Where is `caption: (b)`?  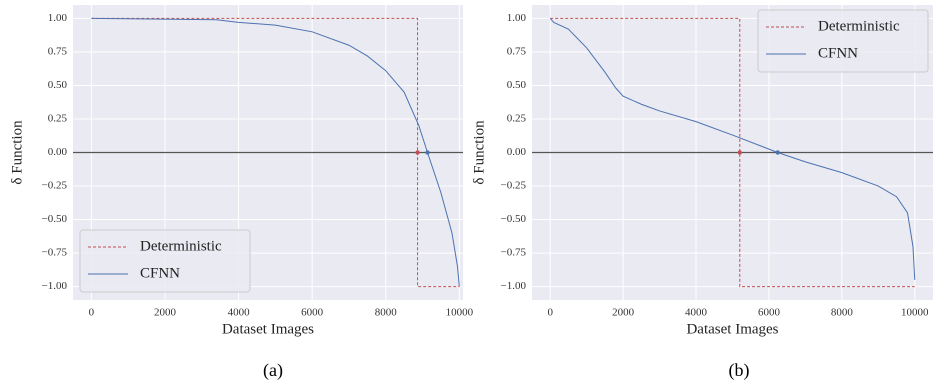
caption: (b) is located at coordinates (739, 370).